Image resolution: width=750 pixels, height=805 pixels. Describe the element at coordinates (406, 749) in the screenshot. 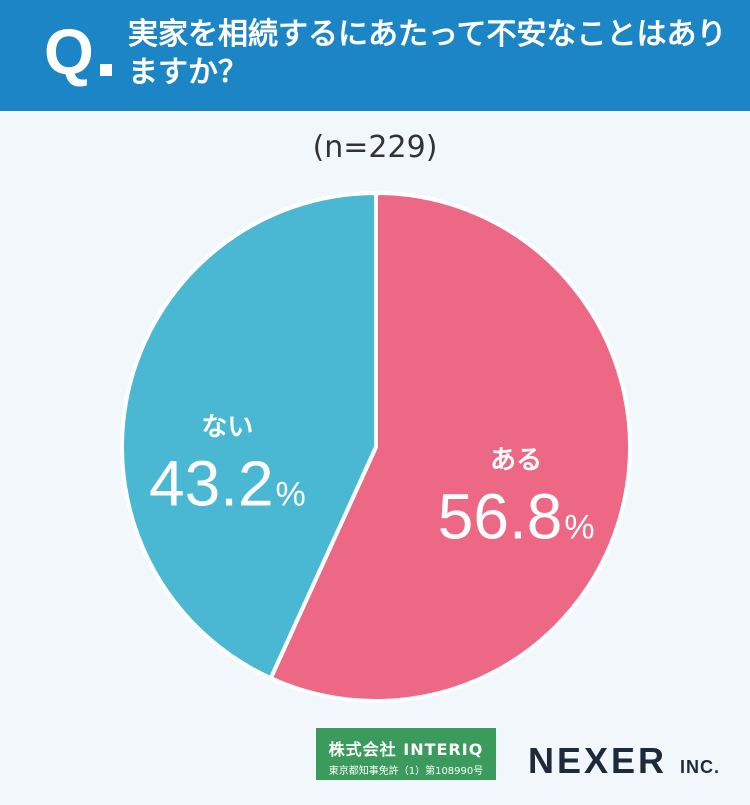

I see `badge-company-name: 株式会社 INTERIQ` at that location.